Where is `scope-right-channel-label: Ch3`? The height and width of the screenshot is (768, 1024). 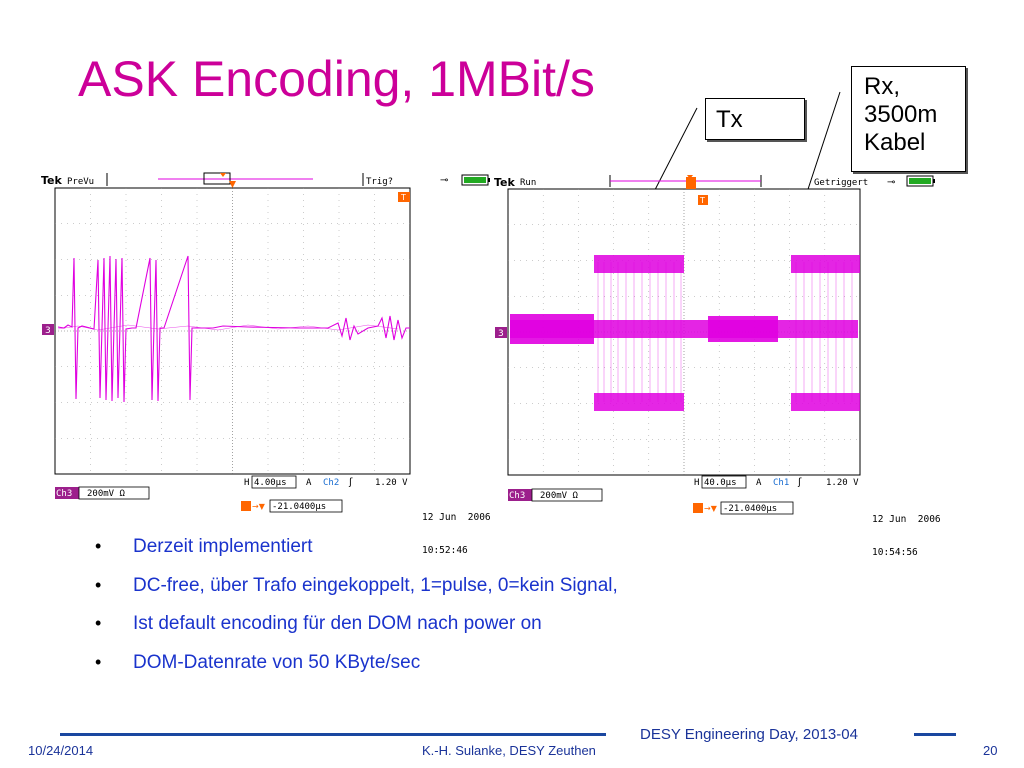
scope-right-channel-label: Ch3 is located at coordinates (517, 496).